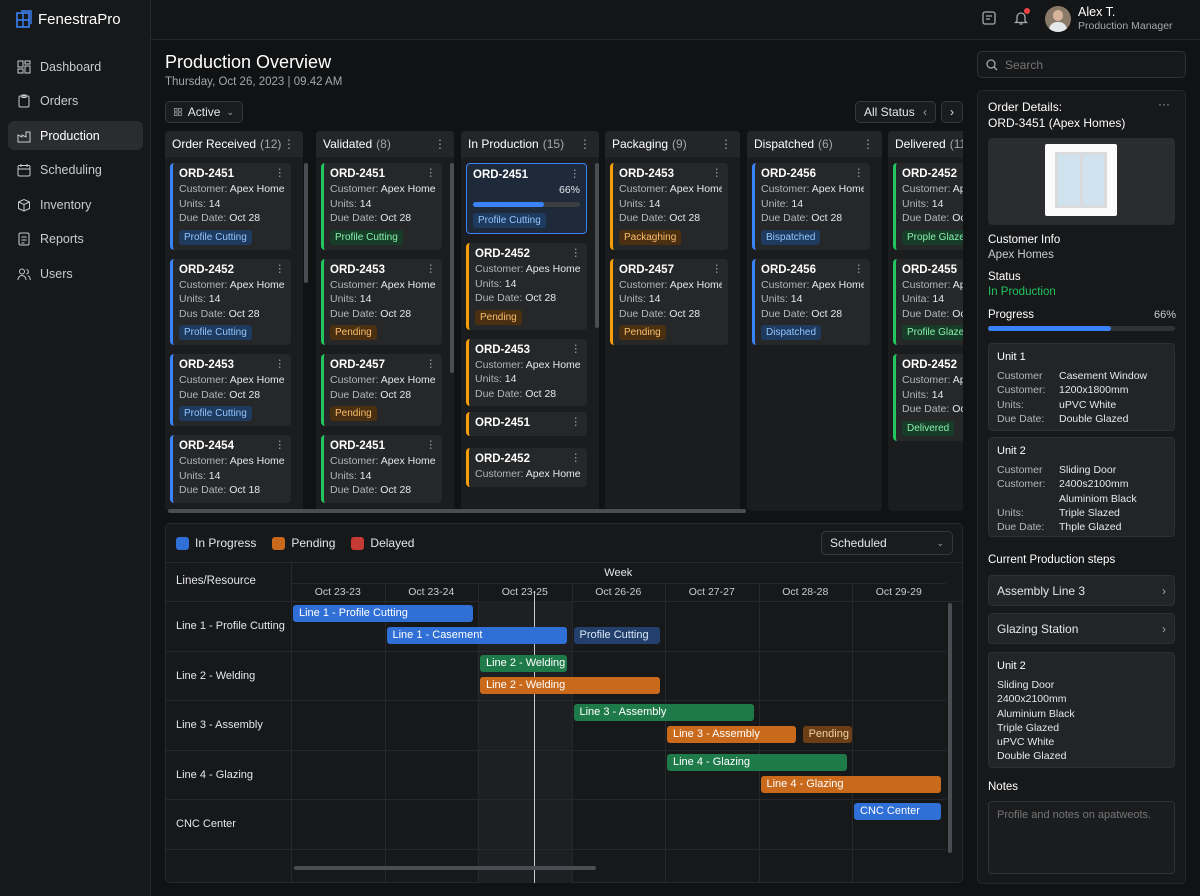 The width and height of the screenshot is (1200, 896). I want to click on schedule-view-dropdown: Scheduled ⌄, so click(887, 543).